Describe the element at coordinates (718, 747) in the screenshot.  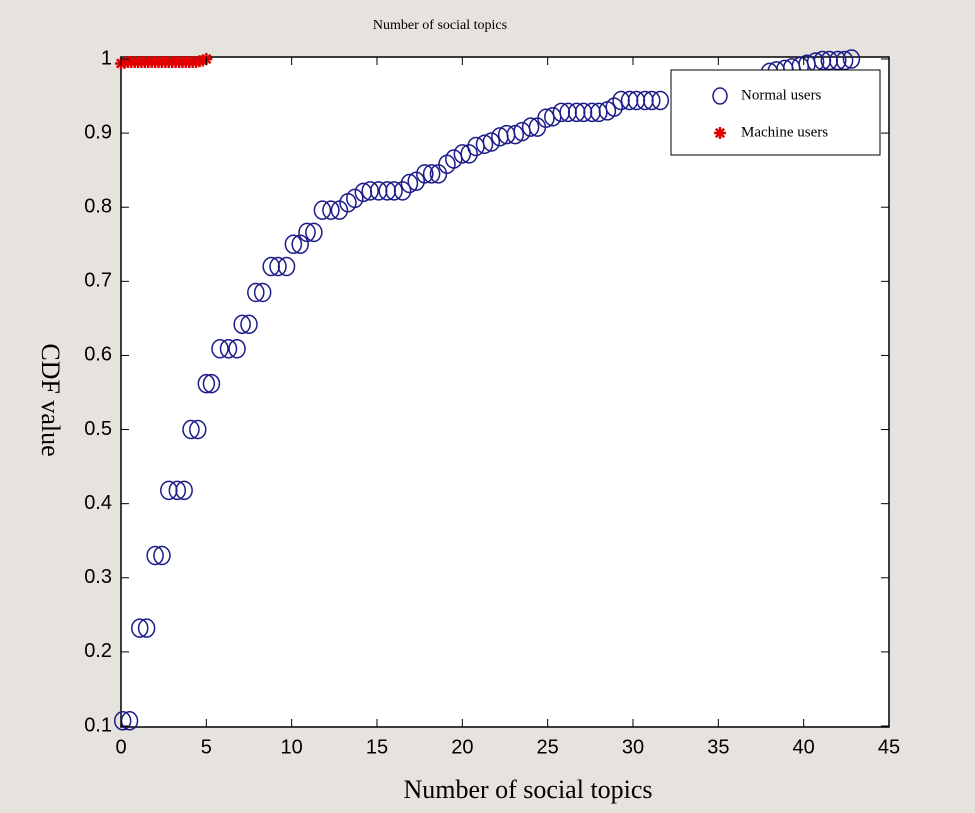
I see `x-tick-label: 35` at that location.